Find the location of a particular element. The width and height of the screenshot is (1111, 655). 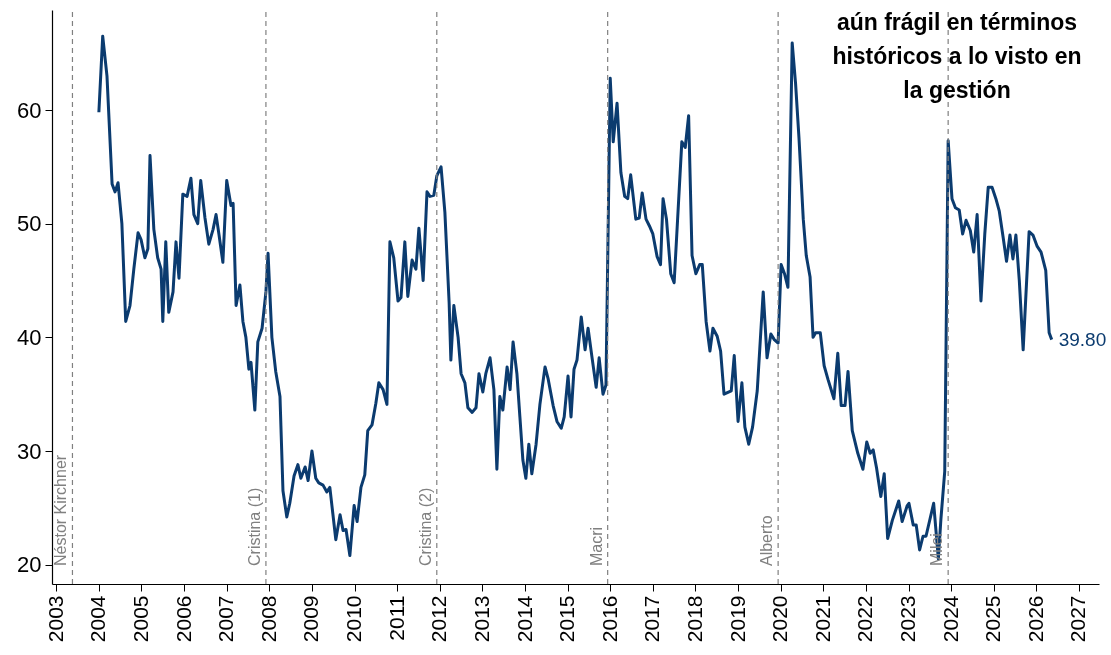

x-tick-label: 2010 is located at coordinates (354, 619).